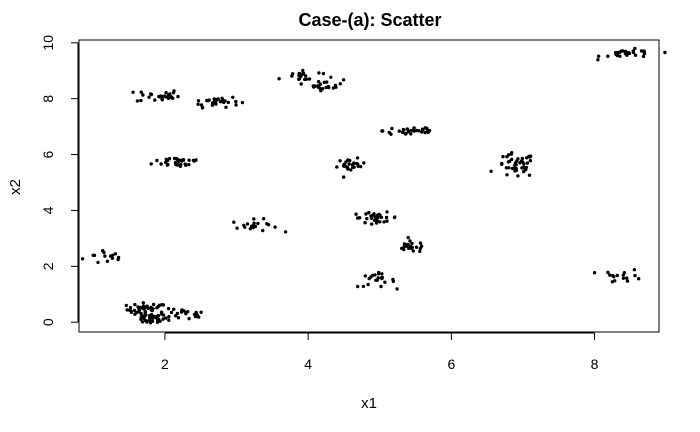  Describe the element at coordinates (48, 322) in the screenshot. I see `y-tick-label: 0` at that location.